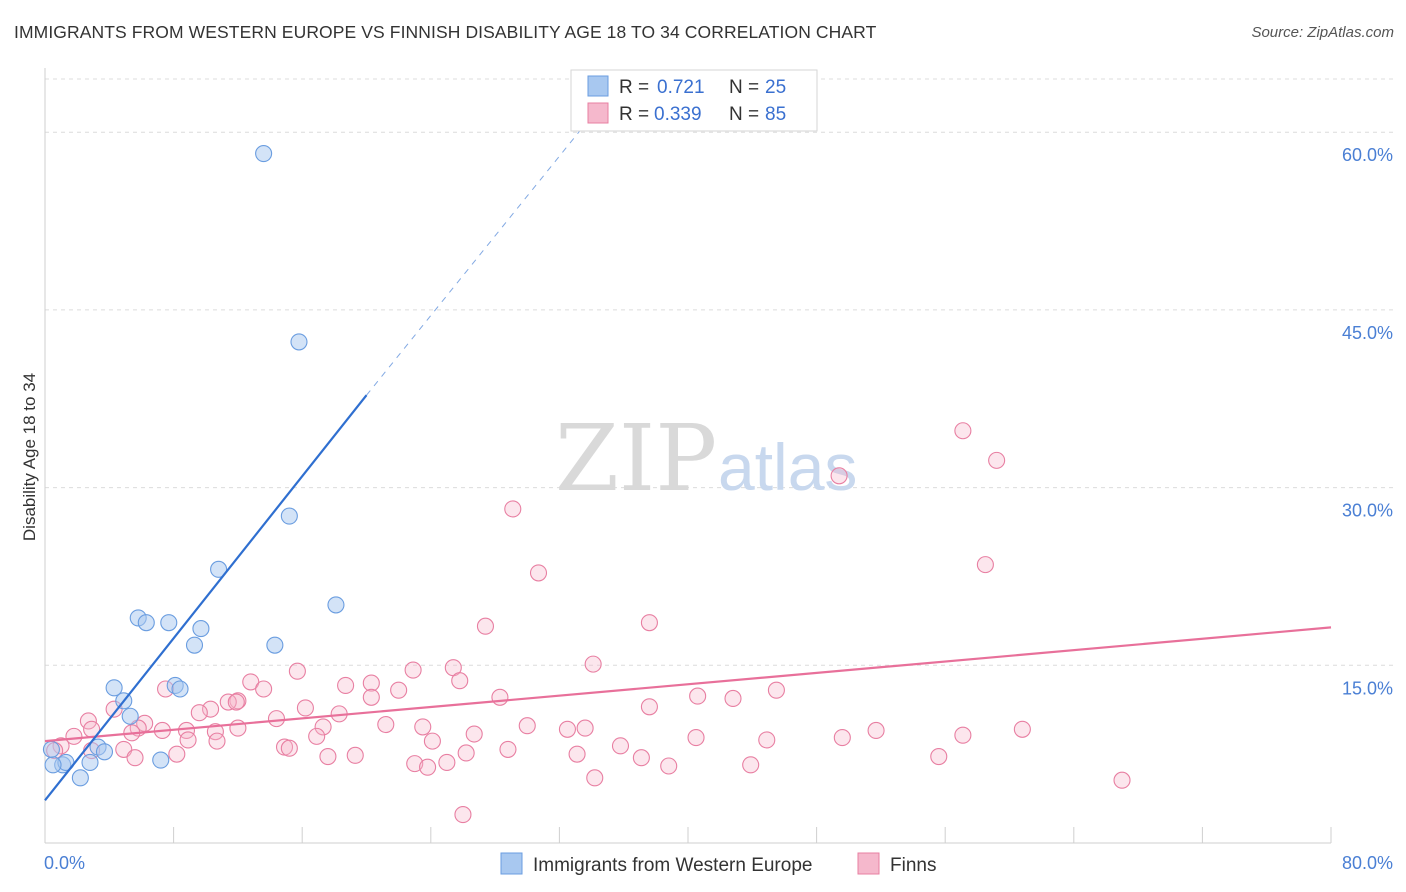  I want to click on legend-swatch-blue, so click(598, 86).